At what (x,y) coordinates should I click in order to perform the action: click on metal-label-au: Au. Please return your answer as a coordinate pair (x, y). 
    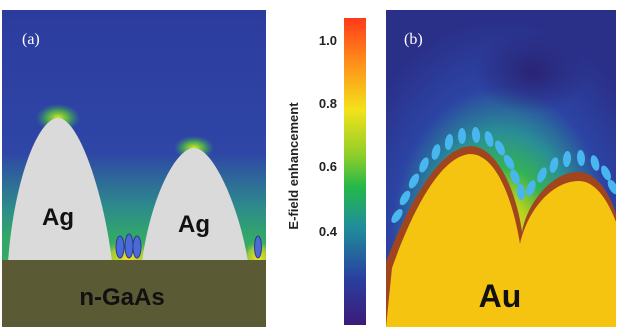
    Looking at the image, I should click on (500, 296).